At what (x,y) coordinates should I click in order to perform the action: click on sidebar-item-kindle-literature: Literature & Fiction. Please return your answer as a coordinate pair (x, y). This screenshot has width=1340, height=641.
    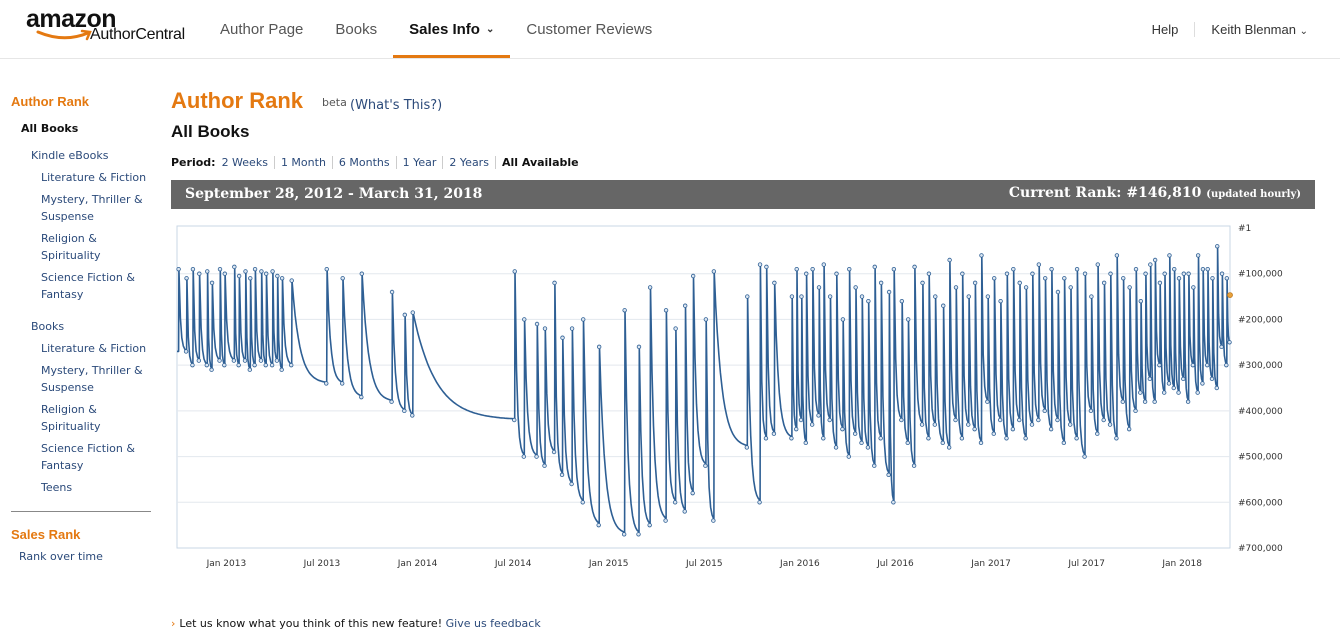
    Looking at the image, I should click on (93, 177).